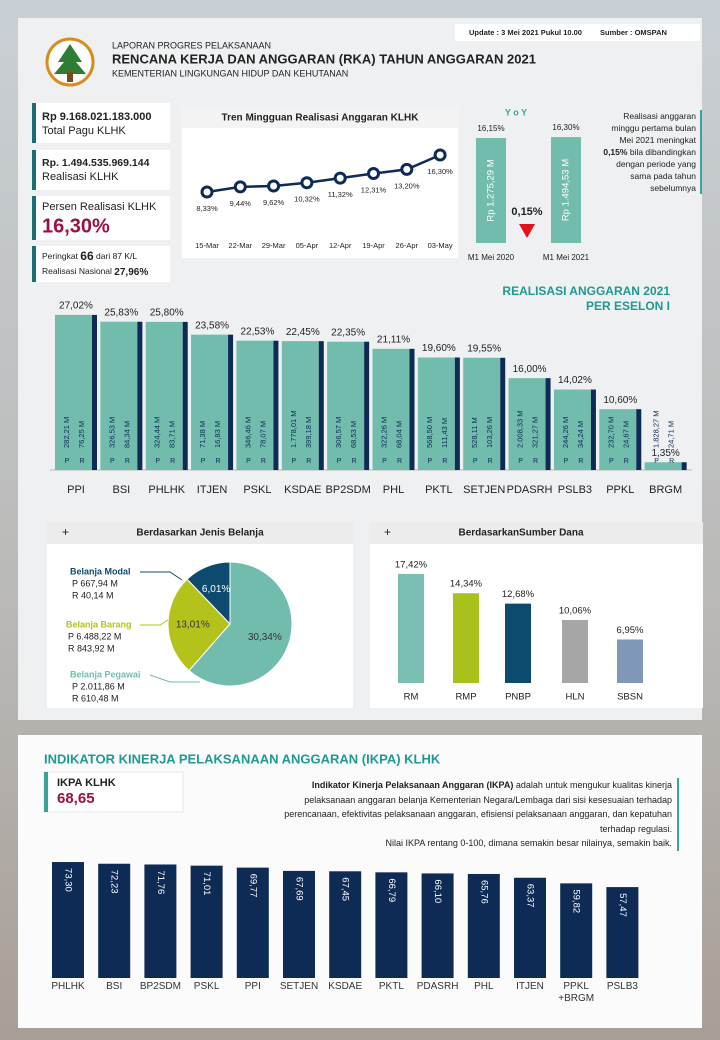  What do you see at coordinates (620, 490) in the screenshot?
I see `x-tick-label: PPKL` at bounding box center [620, 490].